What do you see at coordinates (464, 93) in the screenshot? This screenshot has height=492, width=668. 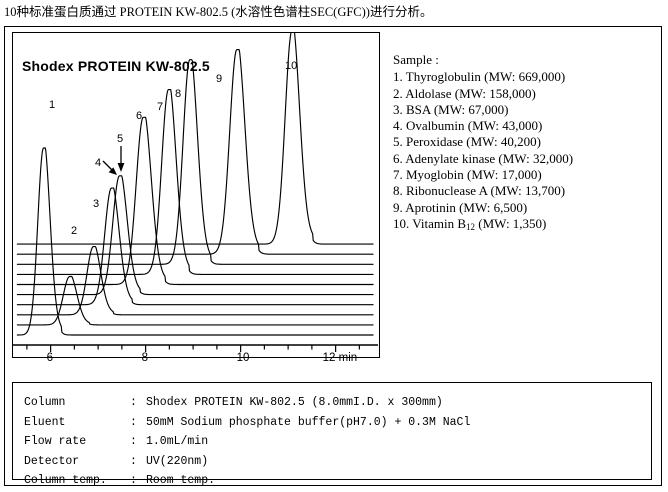 I see `sample-item: 2. Aldolase (MW: 158,000)` at bounding box center [464, 93].